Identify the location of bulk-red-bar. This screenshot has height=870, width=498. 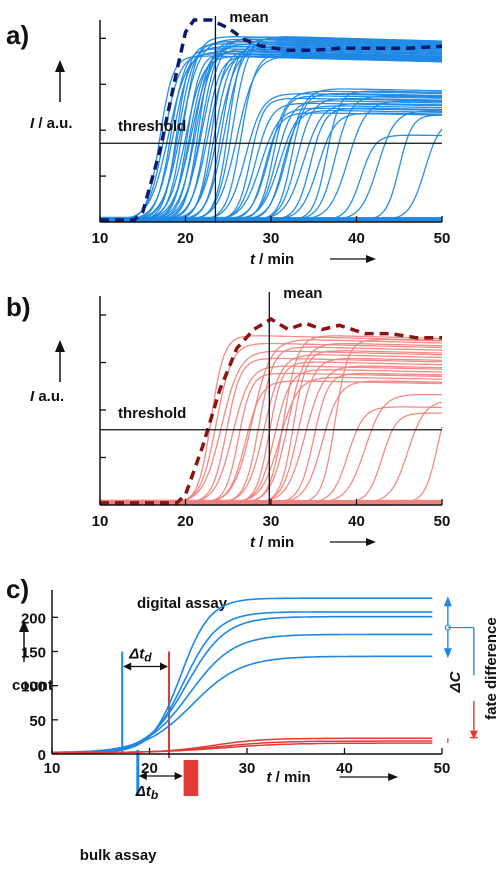
(191, 778).